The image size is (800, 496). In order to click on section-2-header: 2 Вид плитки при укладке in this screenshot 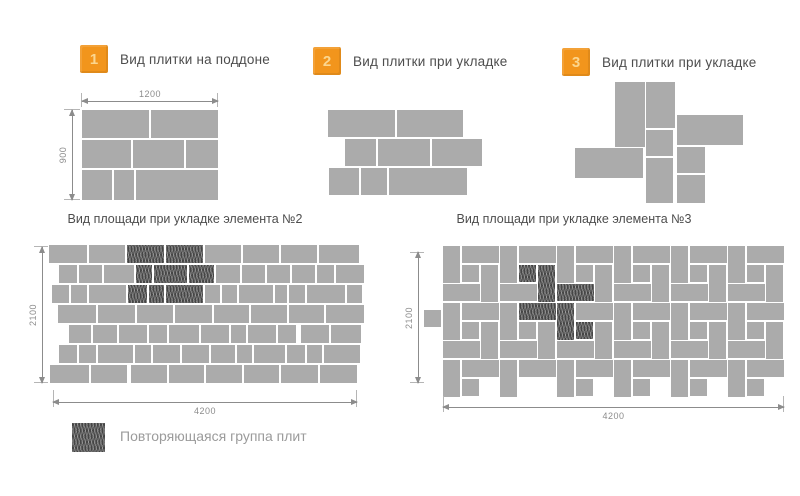, I will do `click(410, 61)`.